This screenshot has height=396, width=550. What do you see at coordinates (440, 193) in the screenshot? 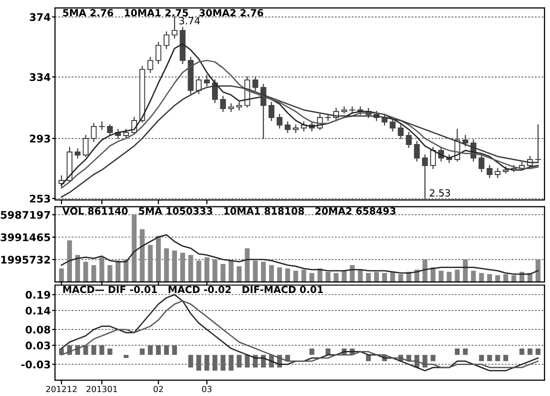
I see `annotation: 2.53` at bounding box center [440, 193].